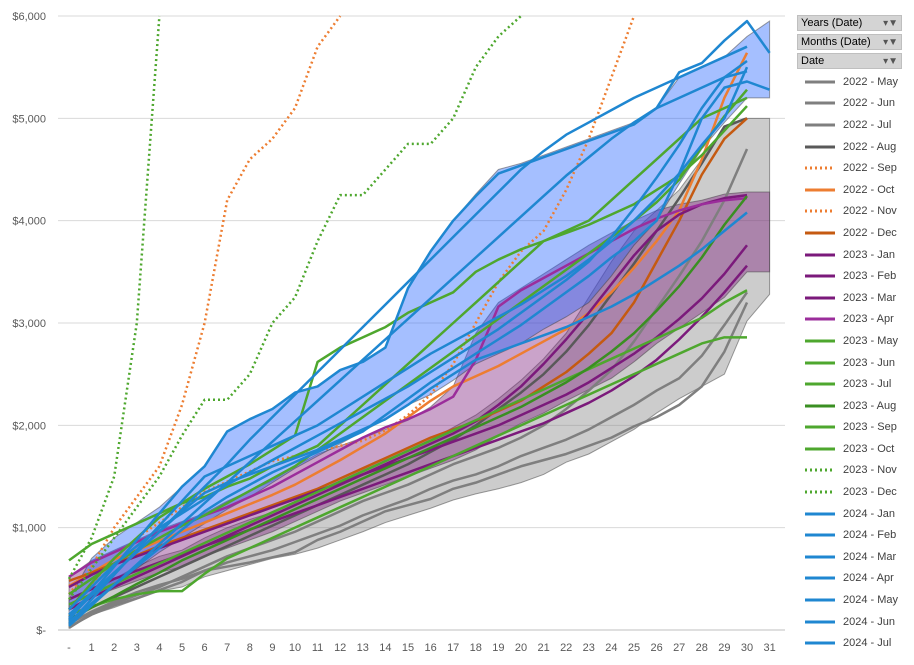 This screenshot has width=914, height=665. What do you see at coordinates (857, 298) in the screenshot?
I see `legend-item: 2023 - Mar` at bounding box center [857, 298].